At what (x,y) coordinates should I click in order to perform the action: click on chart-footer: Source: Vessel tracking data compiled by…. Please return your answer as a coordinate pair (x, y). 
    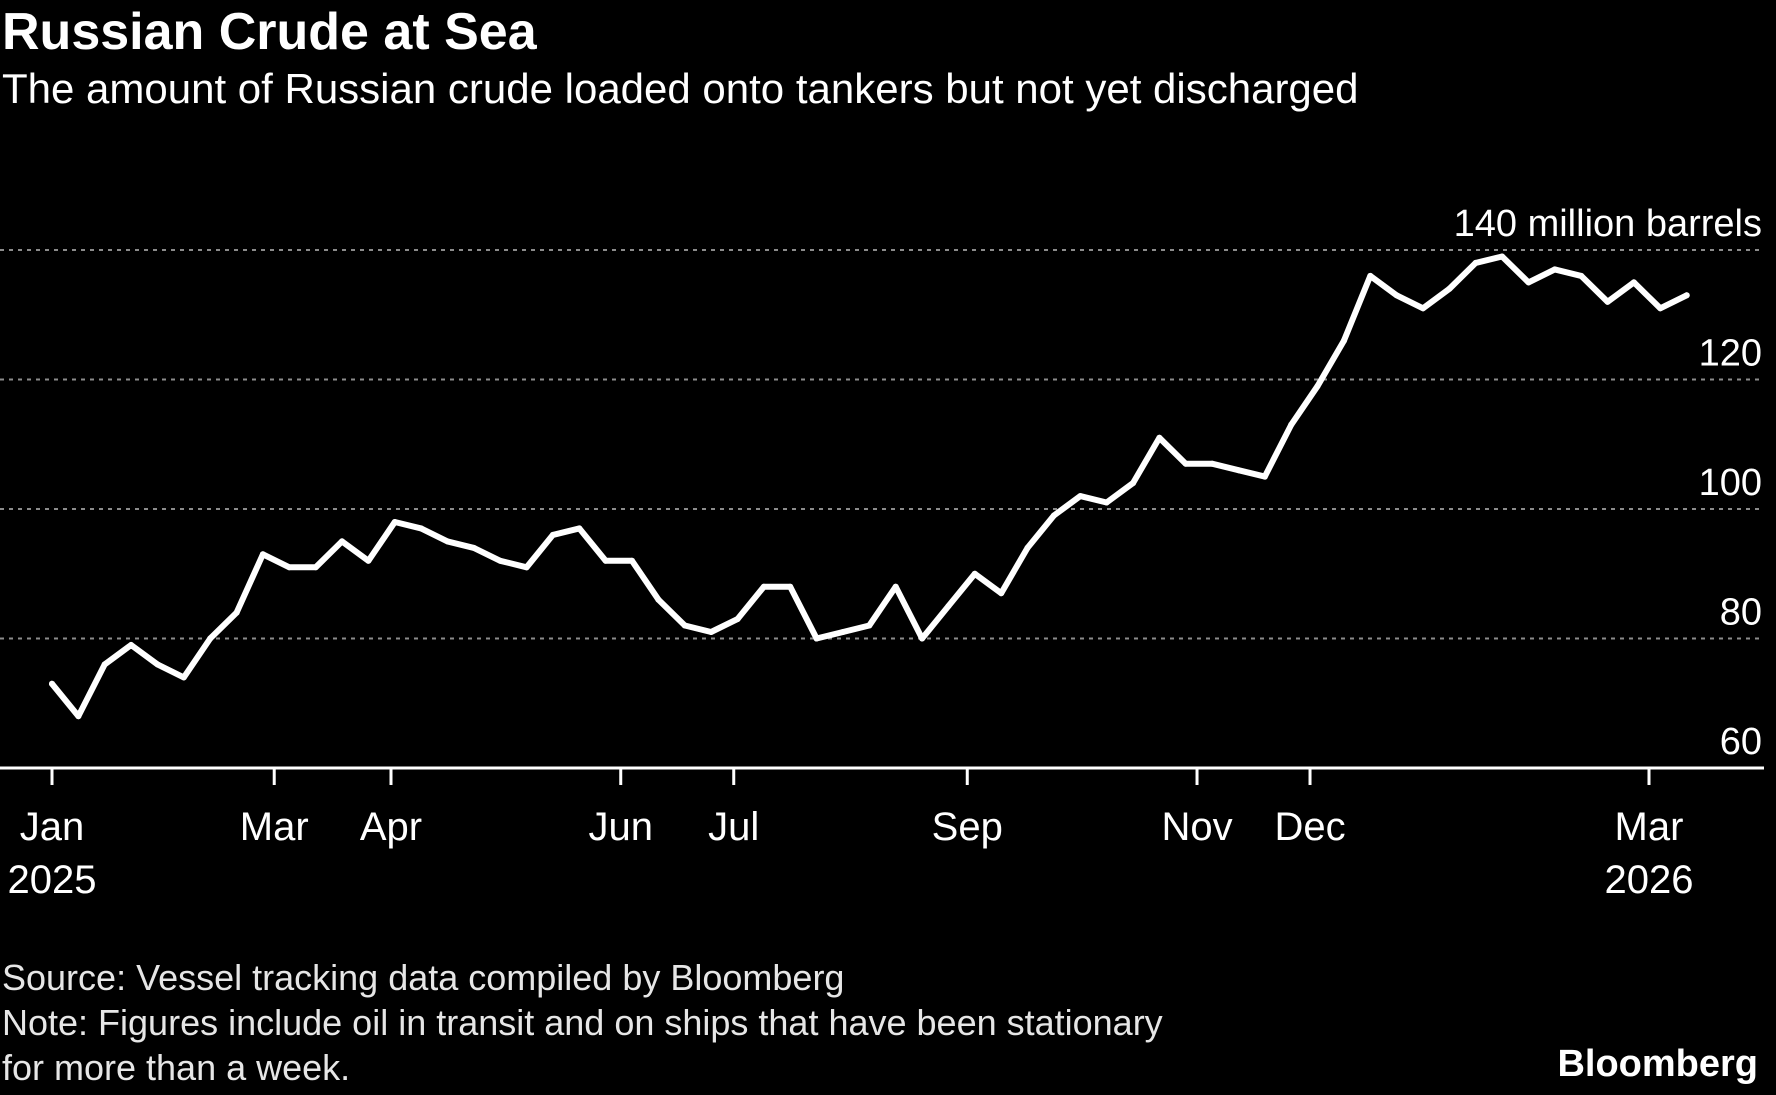
    Looking at the image, I should click on (582, 1022).